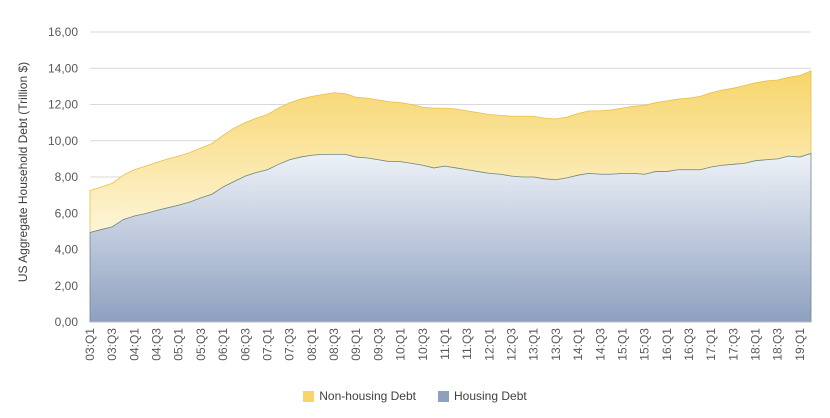  I want to click on y-tick-label: 2,00, so click(67, 286).